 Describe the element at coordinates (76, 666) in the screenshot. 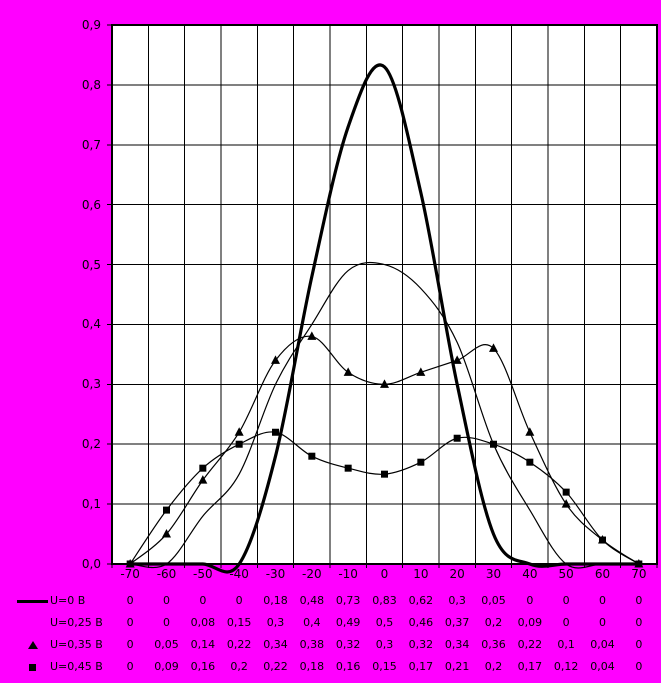

I see `legend-label: U=0,45 B` at that location.